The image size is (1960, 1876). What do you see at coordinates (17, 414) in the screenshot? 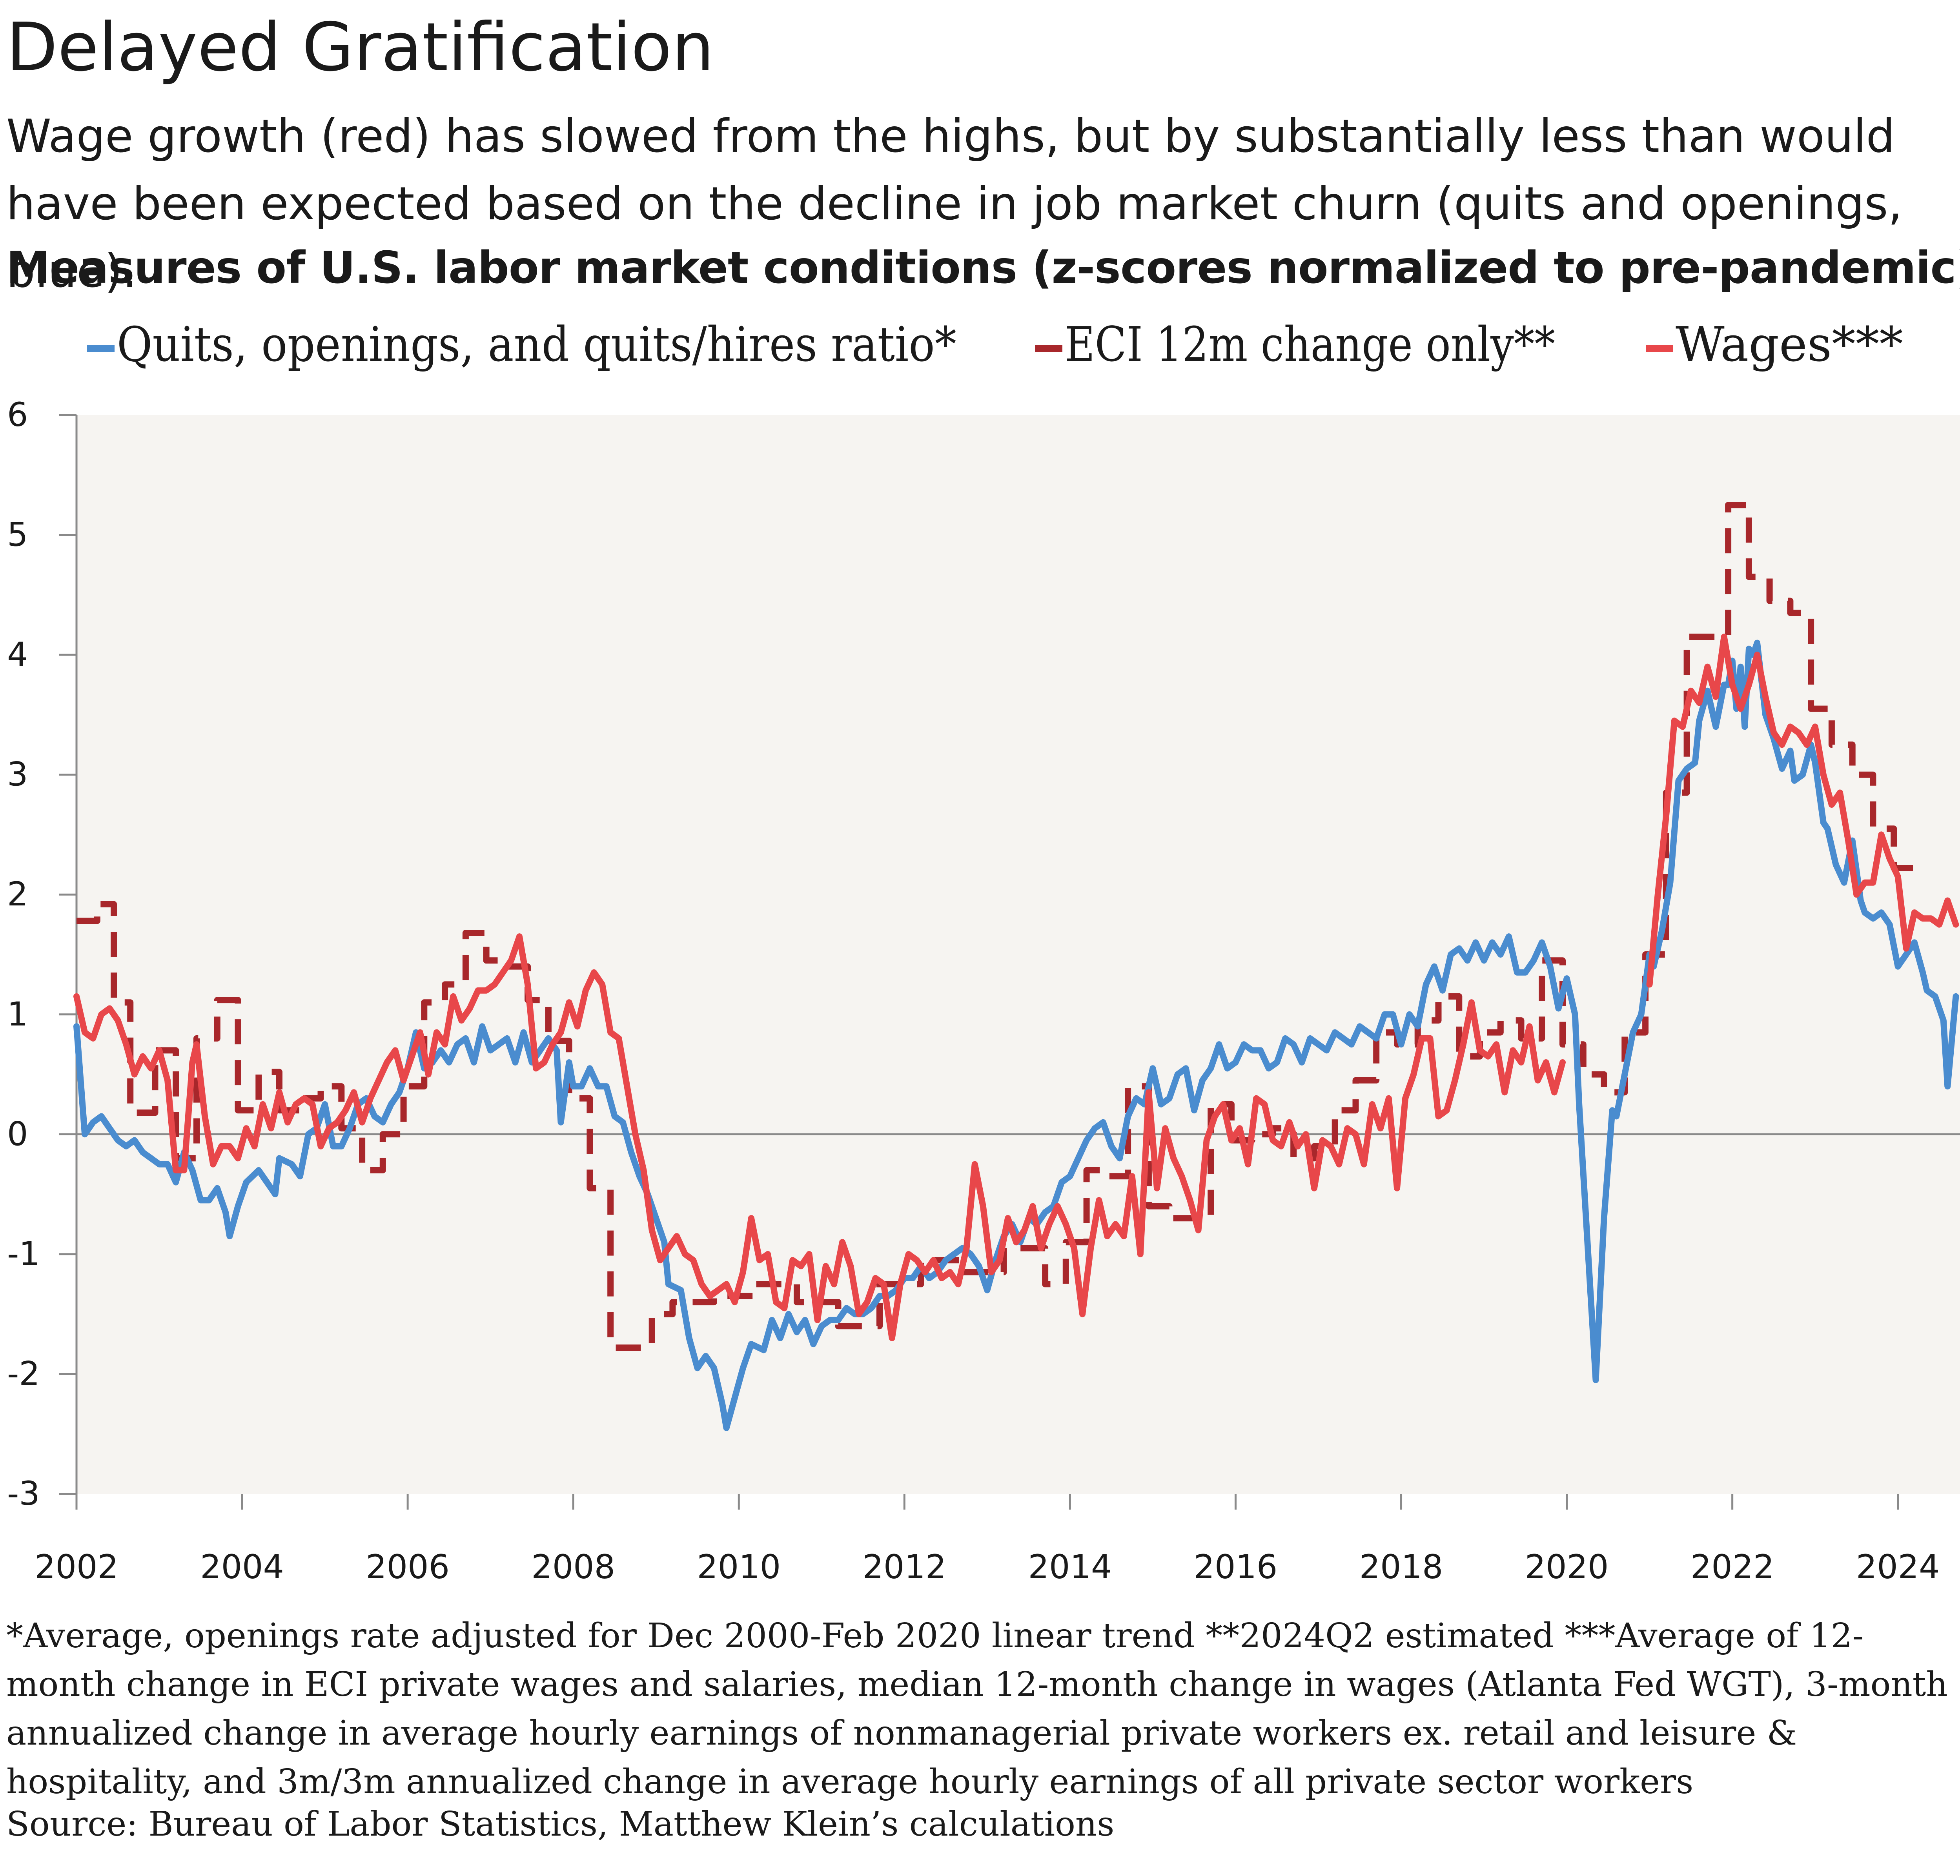
I see `y-tick-label: 6` at bounding box center [17, 414].